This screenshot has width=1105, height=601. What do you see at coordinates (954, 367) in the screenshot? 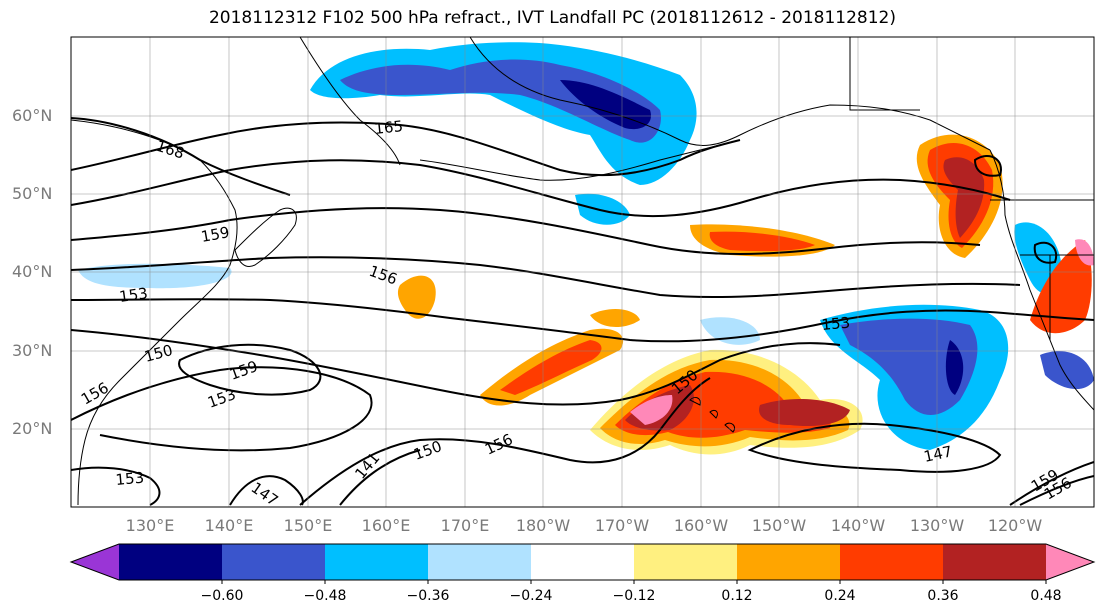
I see `neg-blob-subtropic-dark` at bounding box center [954, 367].